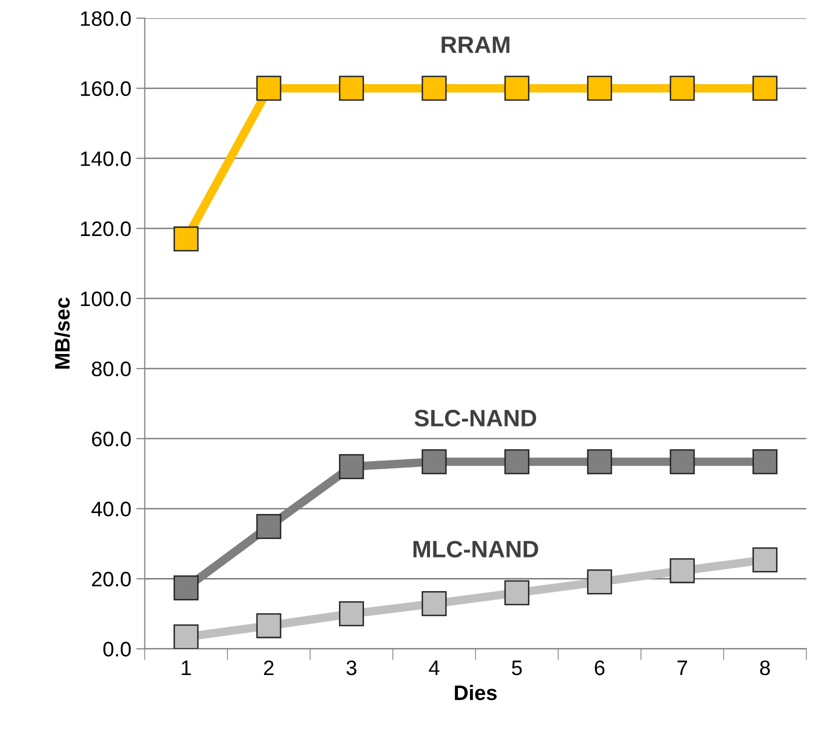 This screenshot has width=827, height=729. What do you see at coordinates (475, 418) in the screenshot?
I see `series-label: SLC-NAND` at bounding box center [475, 418].